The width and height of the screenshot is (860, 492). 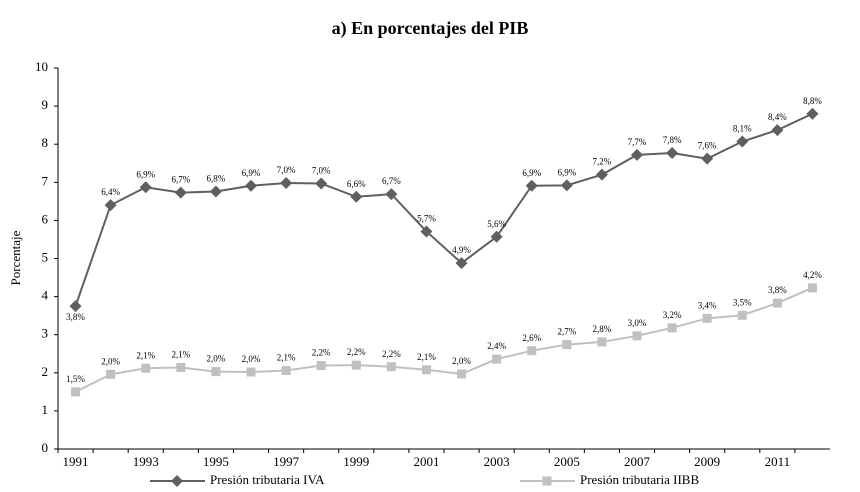 I want to click on y-tick-label: 2, so click(x=45, y=371).